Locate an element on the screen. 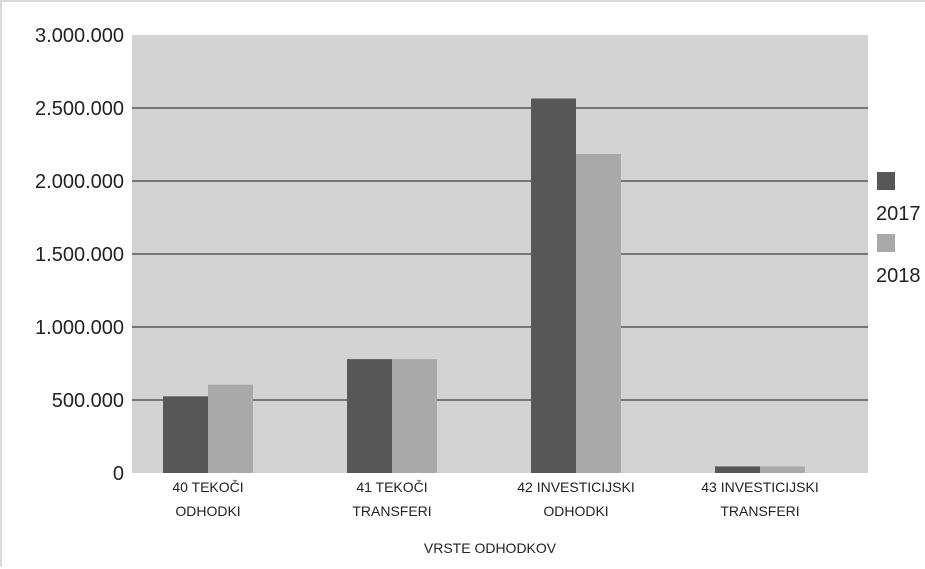 Image resolution: width=925 pixels, height=569 pixels. y-tick-label: 0 is located at coordinates (118, 474).